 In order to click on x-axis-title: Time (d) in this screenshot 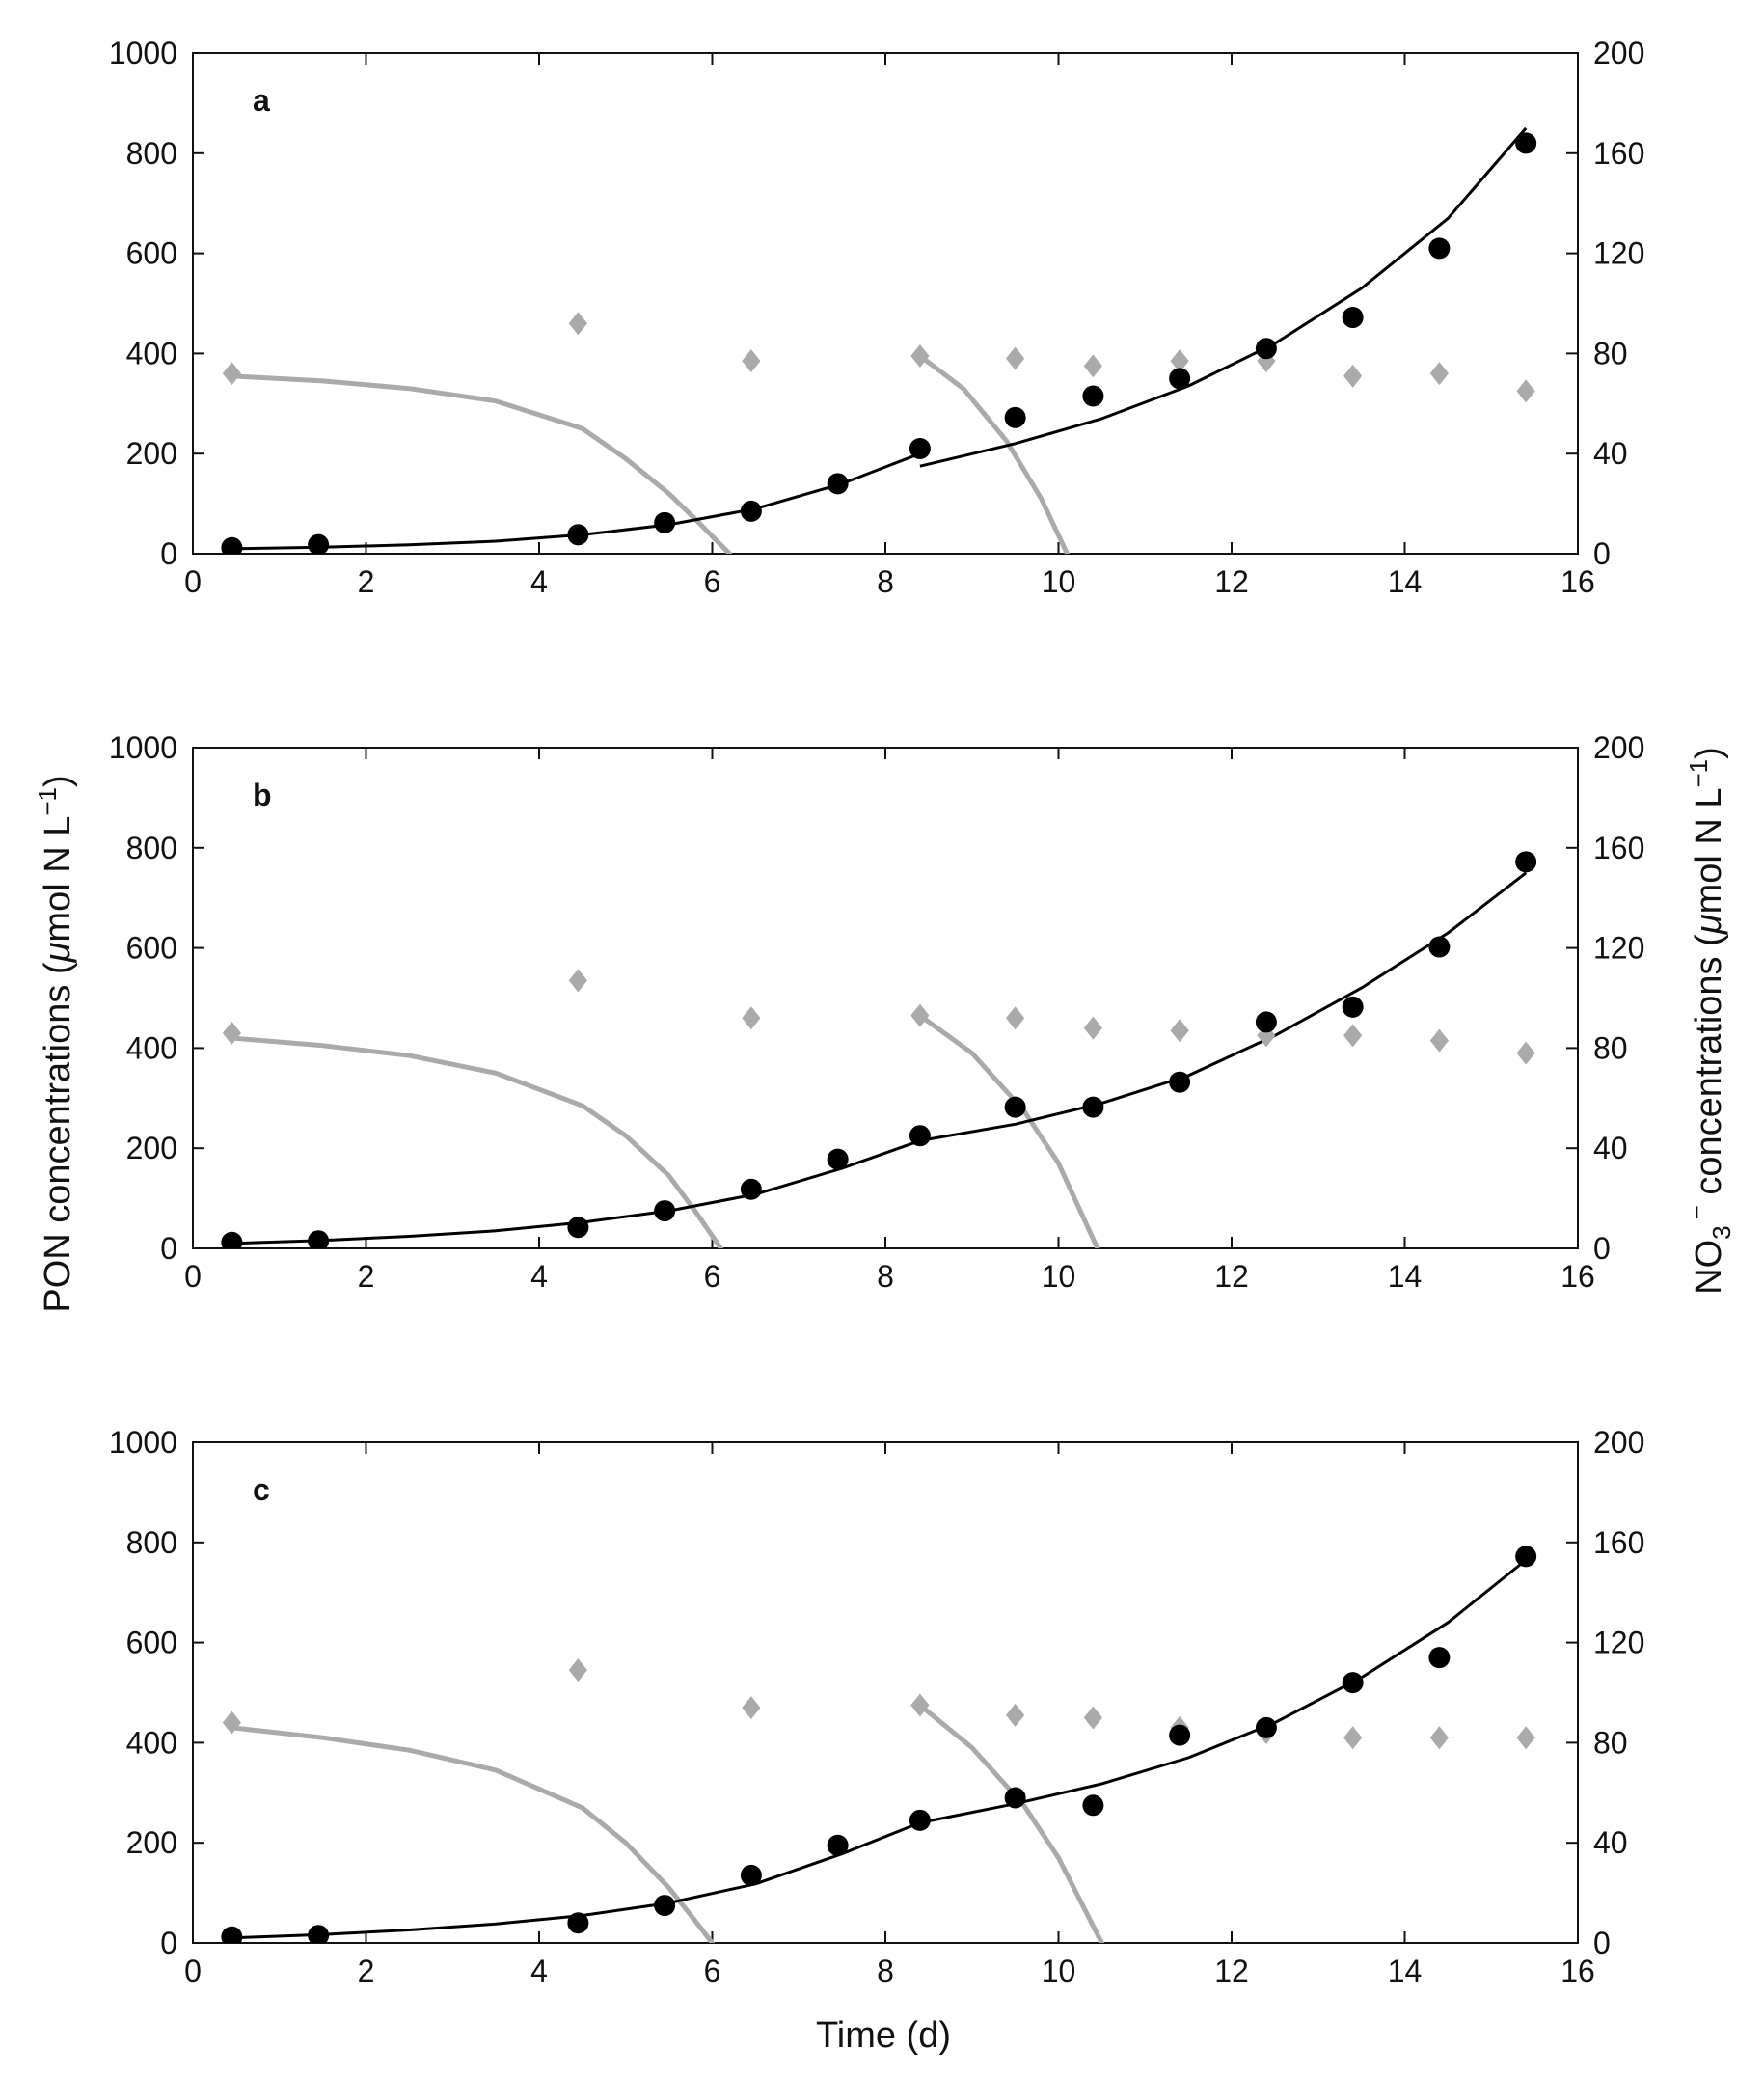, I will do `click(884, 2035)`.